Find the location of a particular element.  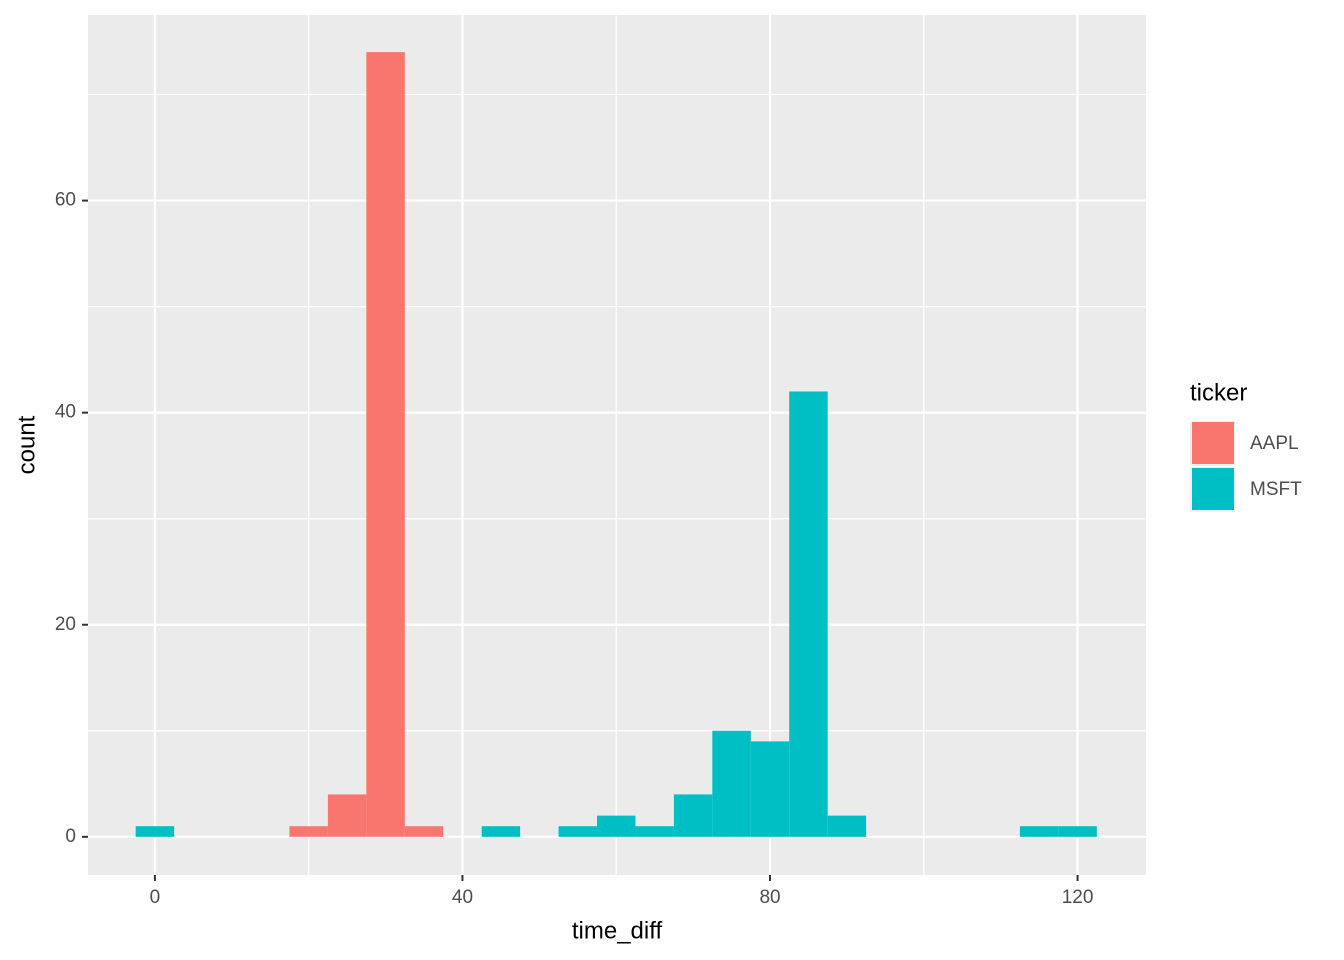

y-tick-label: 20 is located at coordinates (65, 624).